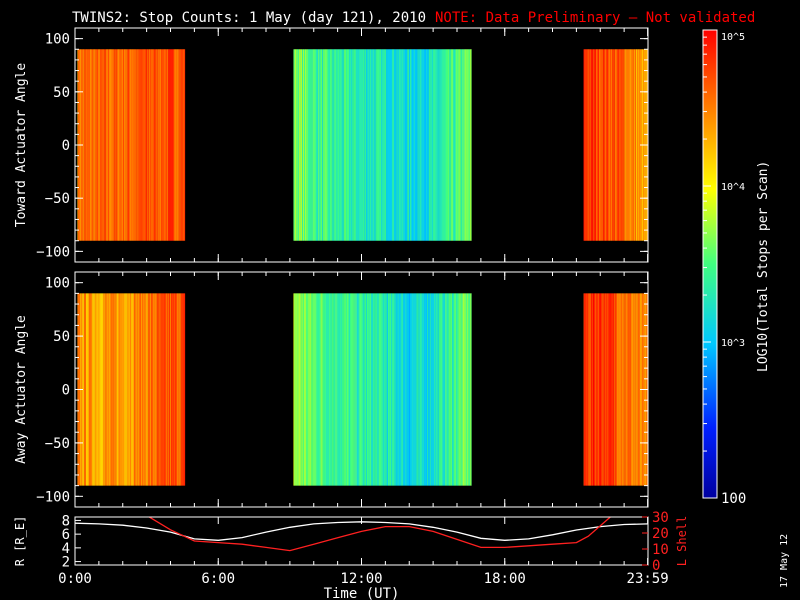 The image size is (800, 600). I want to click on panel-background, so click(361, 541).